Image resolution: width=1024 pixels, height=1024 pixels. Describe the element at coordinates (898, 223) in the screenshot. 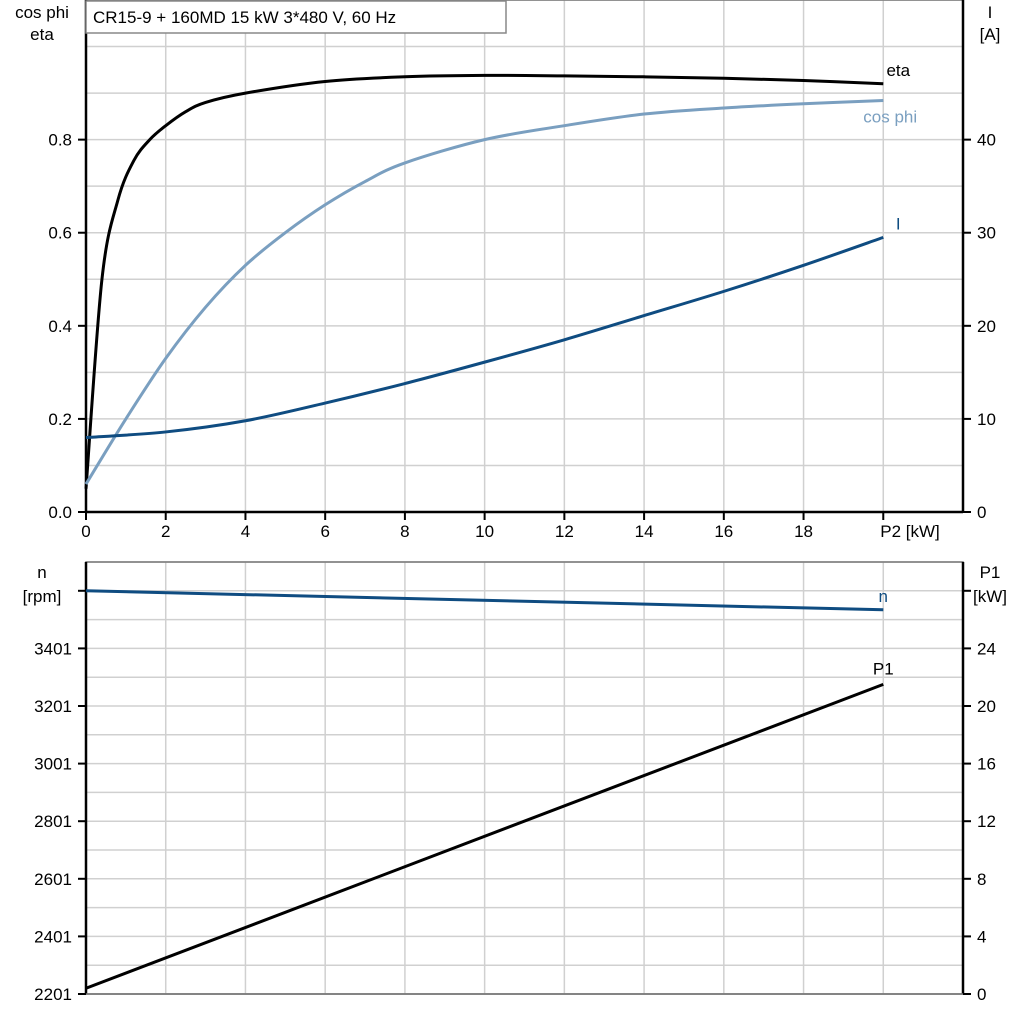

I see `series-label-I: I` at that location.